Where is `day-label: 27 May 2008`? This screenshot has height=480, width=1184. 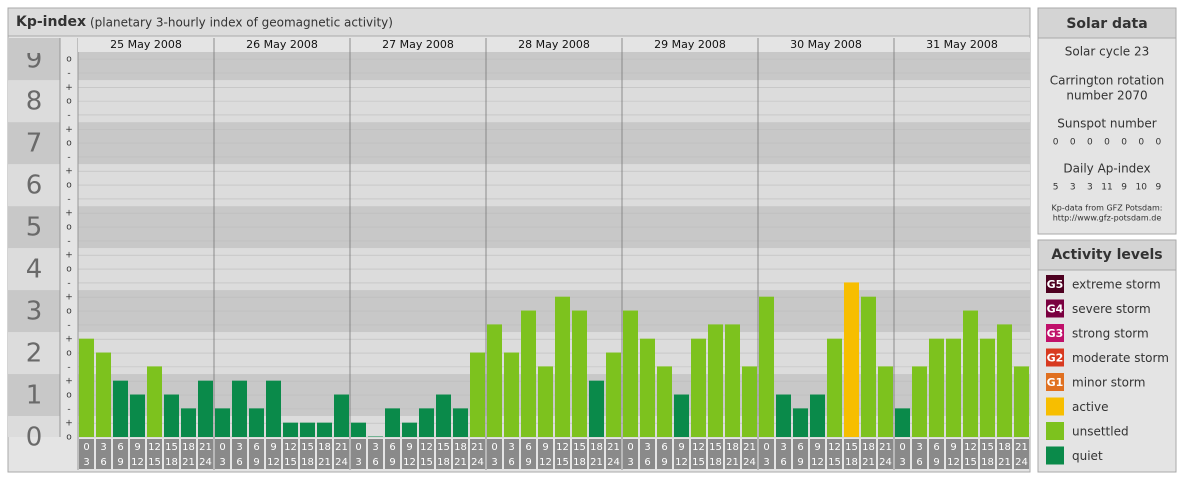
day-label: 27 May 2008 is located at coordinates (418, 44).